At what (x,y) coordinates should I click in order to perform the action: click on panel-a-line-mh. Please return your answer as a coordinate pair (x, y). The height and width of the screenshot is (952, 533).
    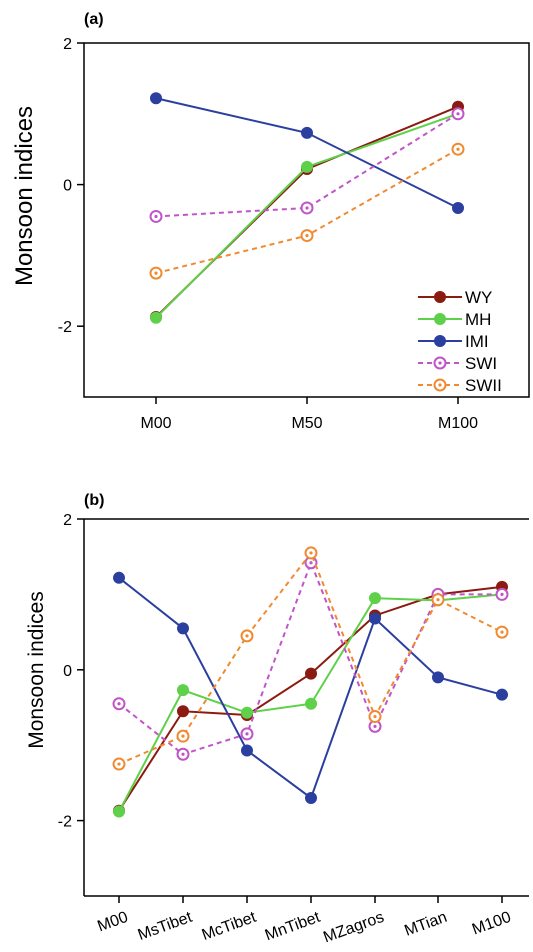
    Looking at the image, I should click on (307, 215).